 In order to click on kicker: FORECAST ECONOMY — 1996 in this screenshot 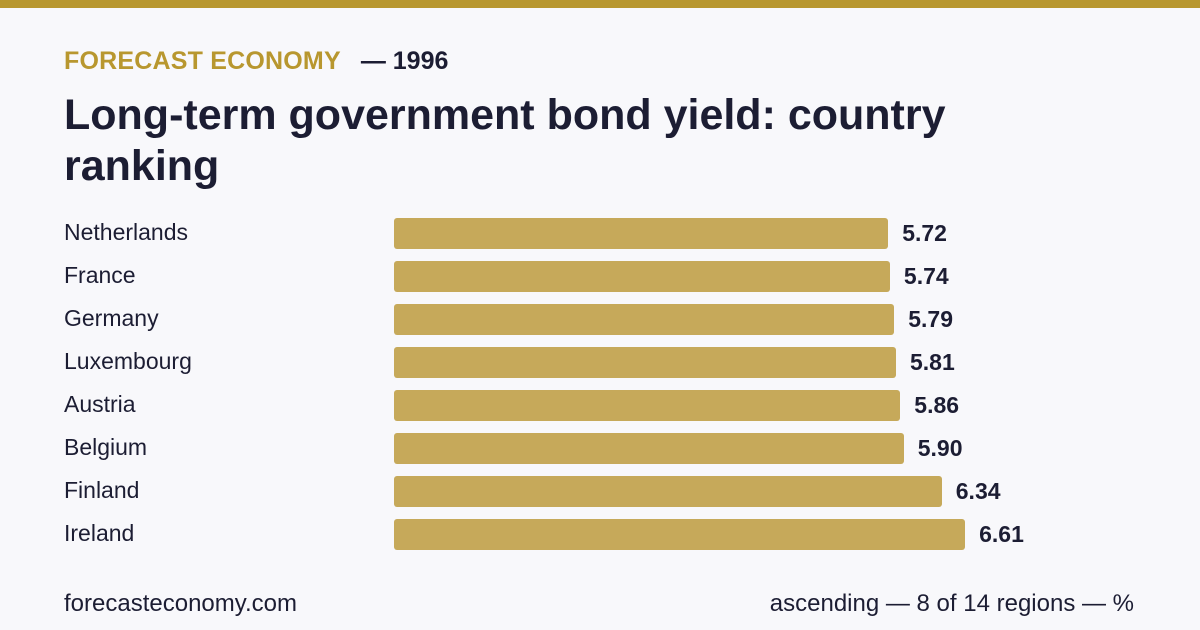, I will do `click(256, 61)`.